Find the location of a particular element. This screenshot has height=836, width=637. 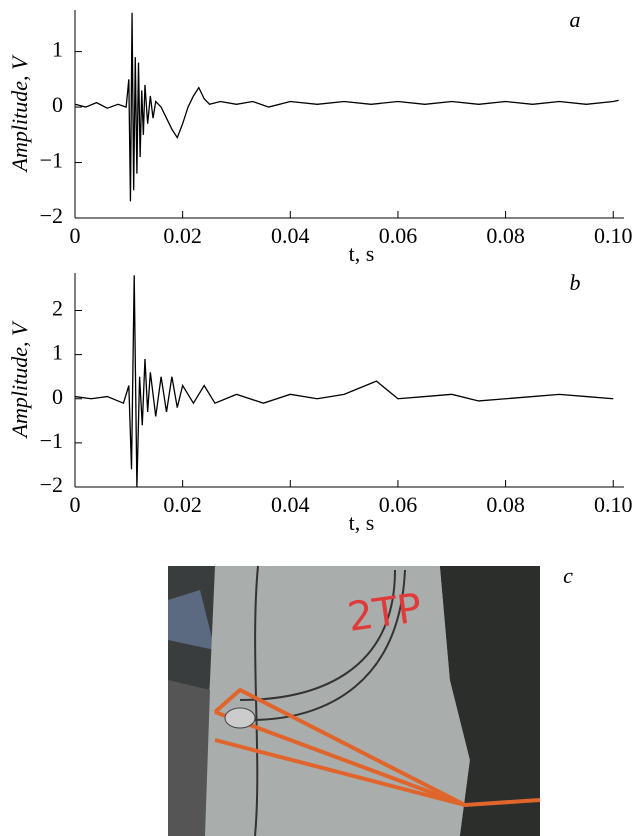

panel-label: a is located at coordinates (575, 19).